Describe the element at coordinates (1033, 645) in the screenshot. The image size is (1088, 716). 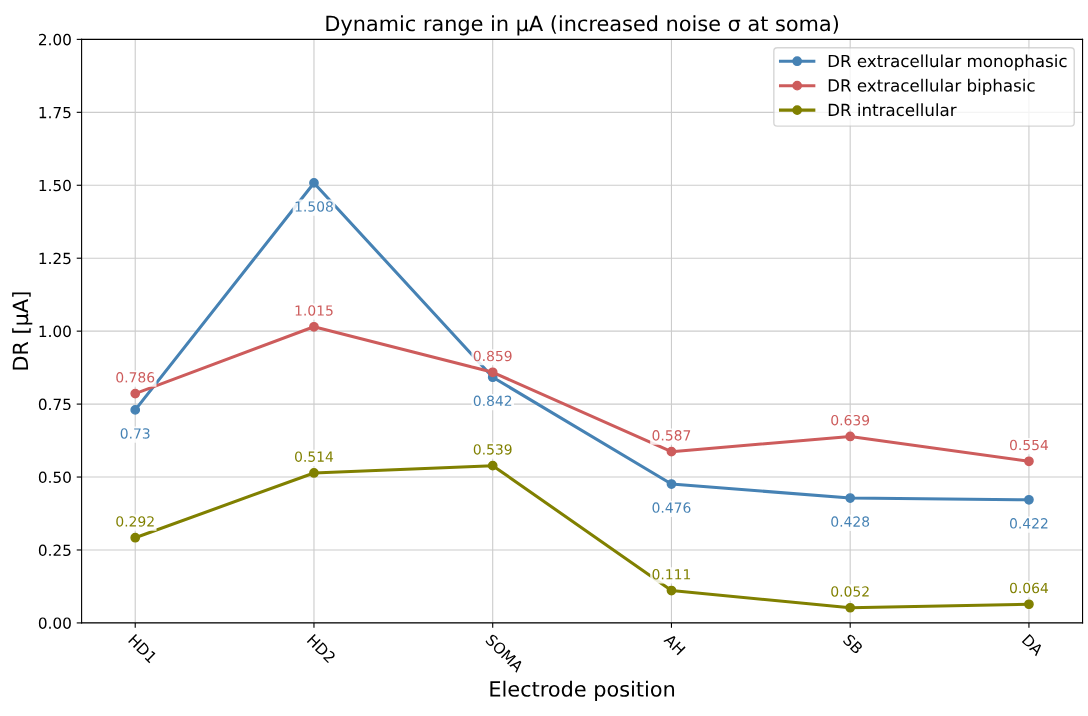
I see `x-tick-label: DA` at that location.